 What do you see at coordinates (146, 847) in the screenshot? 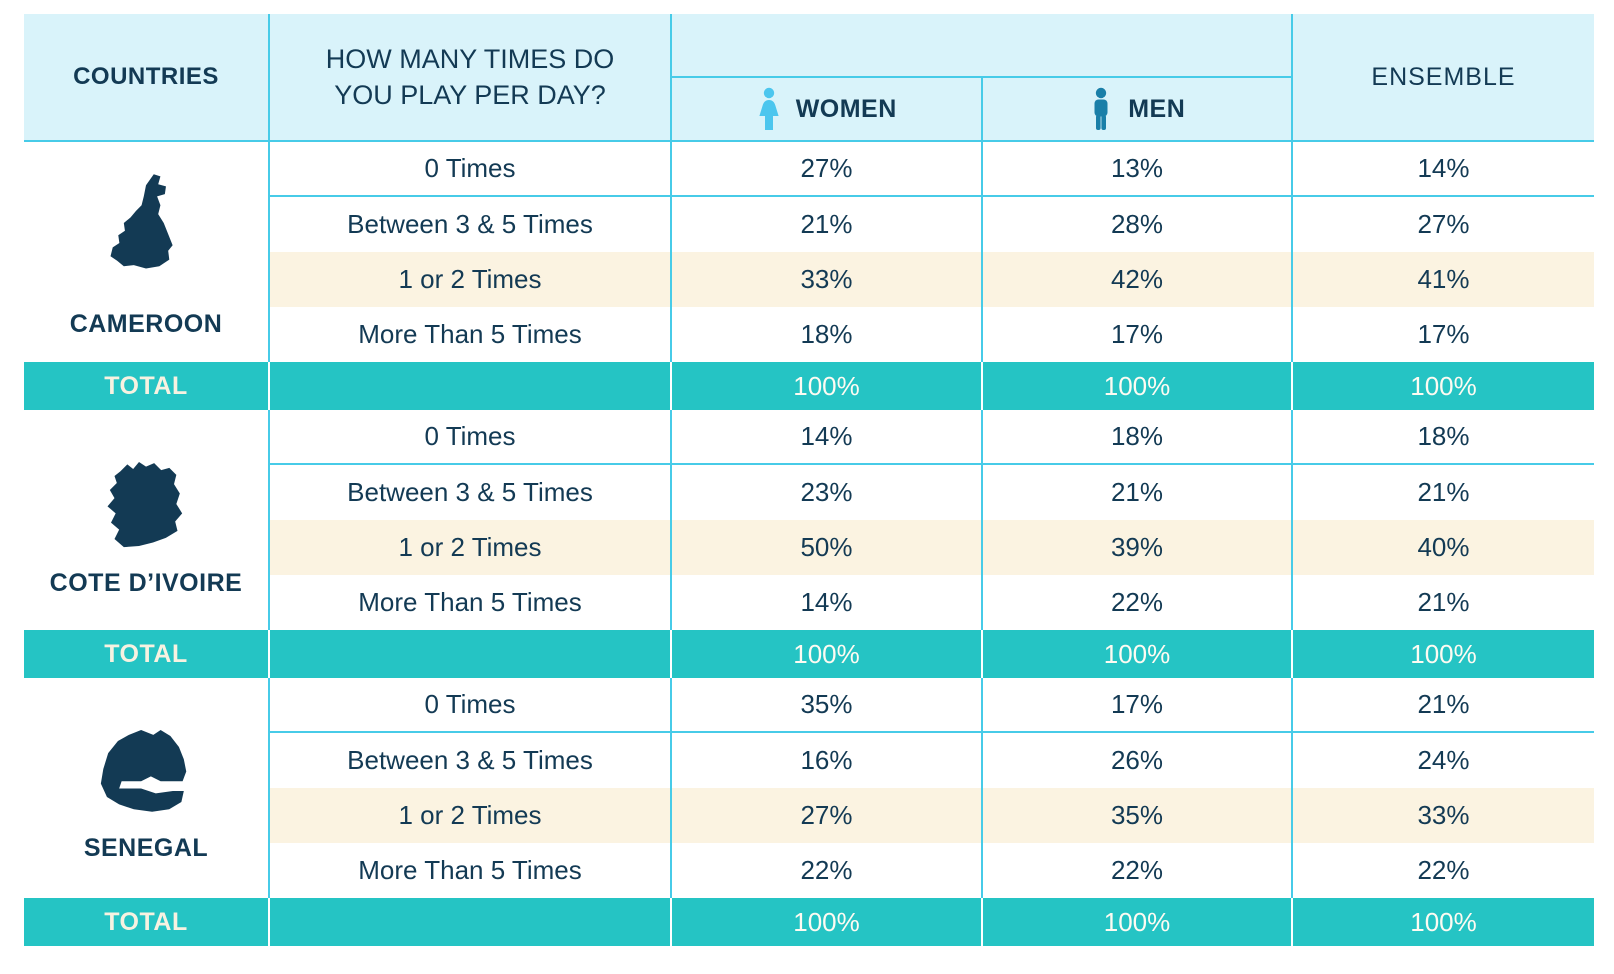
I see `country-label: SENEGAL` at bounding box center [146, 847].